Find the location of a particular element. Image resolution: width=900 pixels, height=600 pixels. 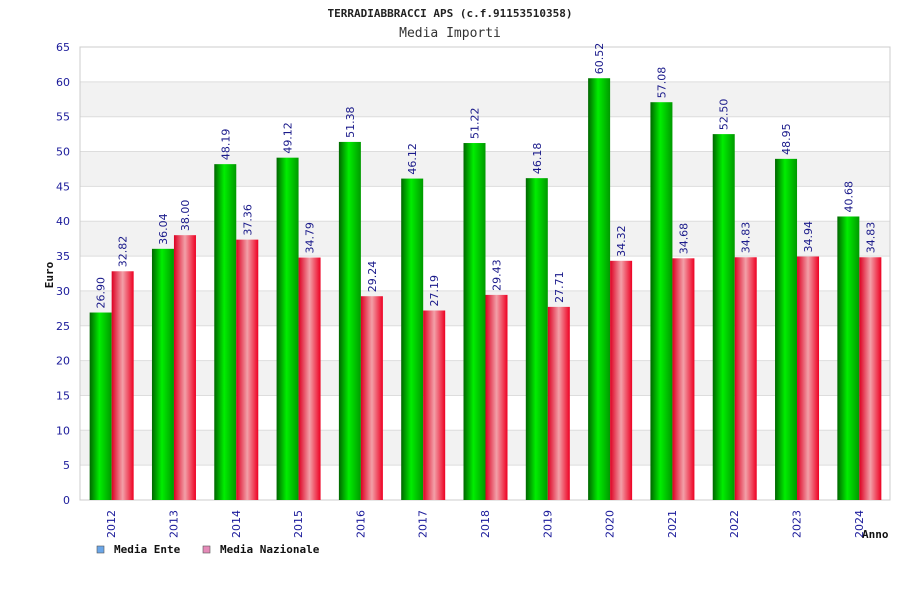

bar-value-label: 34.68 is located at coordinates (683, 239).